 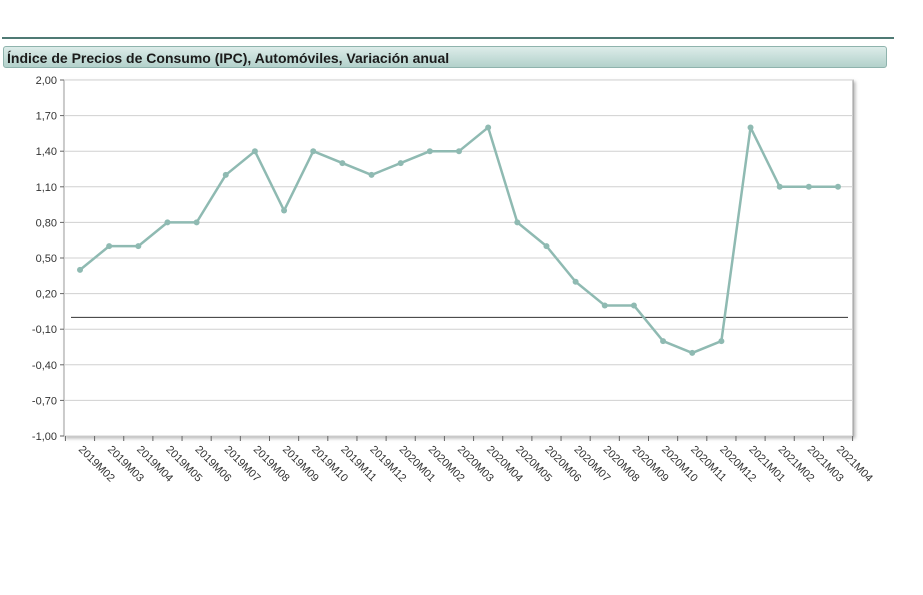 I want to click on y-tick-label: 1,10, so click(x=46, y=188).